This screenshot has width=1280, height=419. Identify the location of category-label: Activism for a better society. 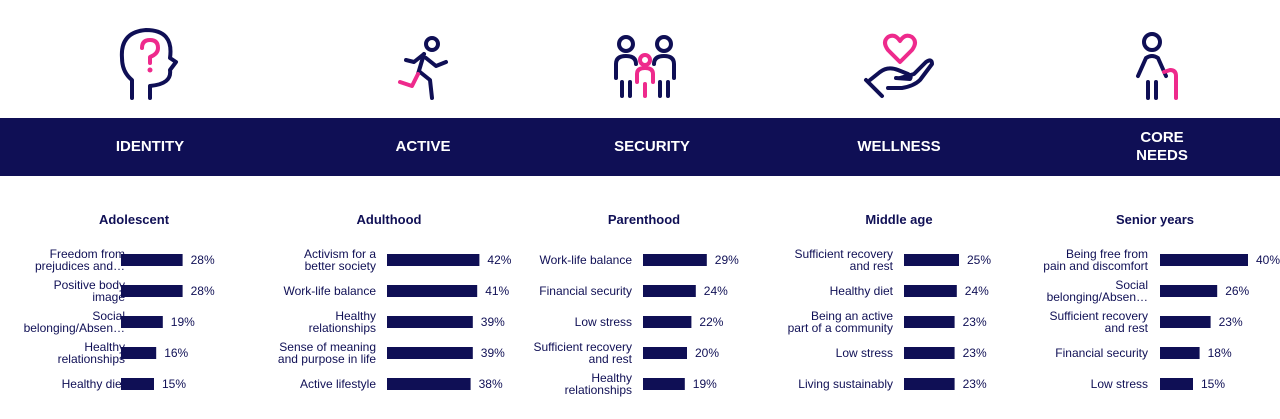
(340, 260).